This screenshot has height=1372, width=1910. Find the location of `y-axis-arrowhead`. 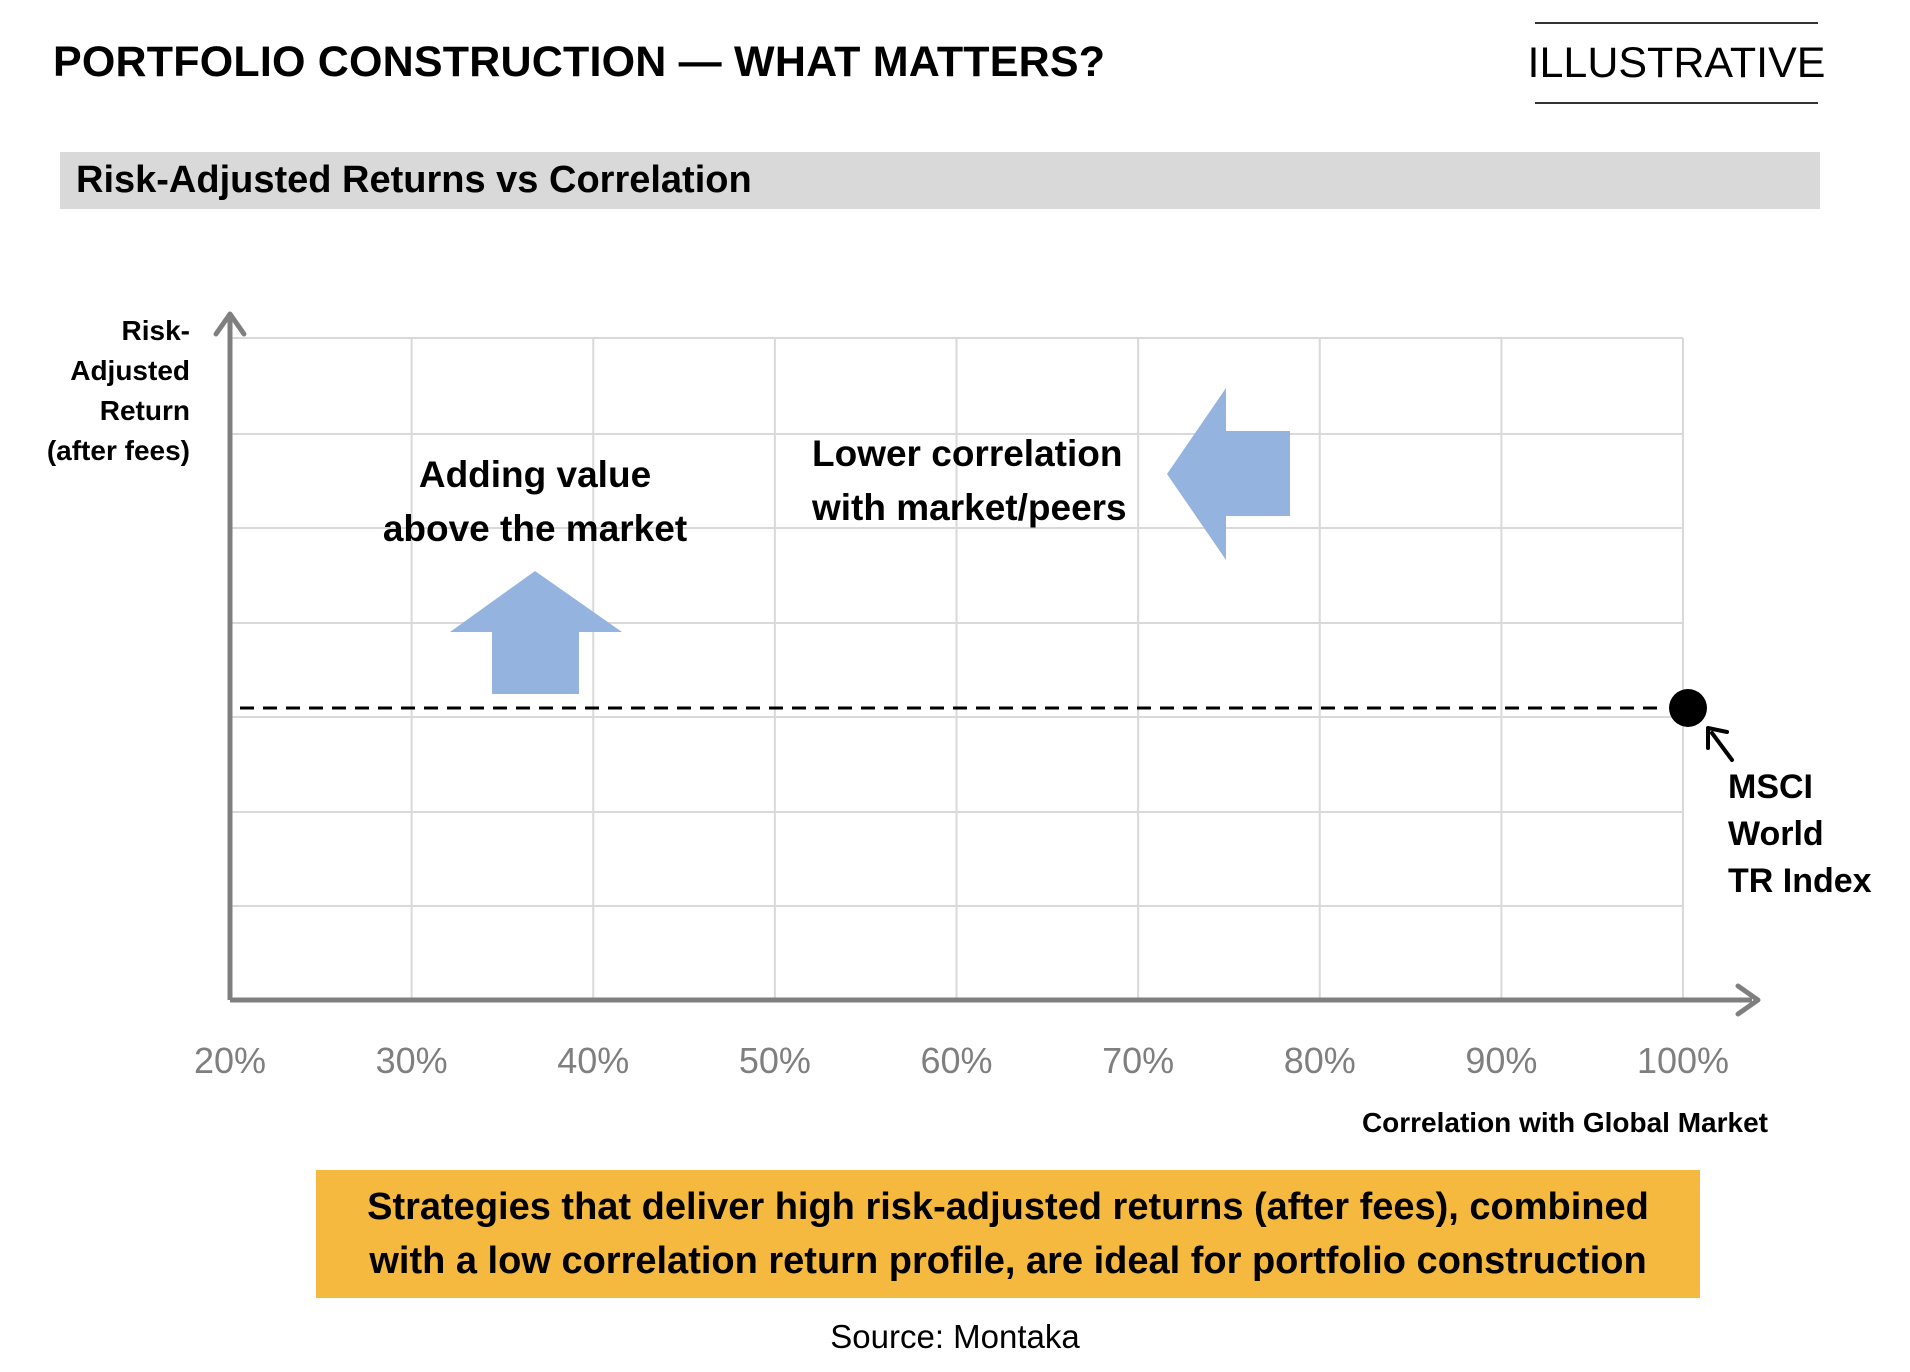

y-axis-arrowhead is located at coordinates (230, 324).